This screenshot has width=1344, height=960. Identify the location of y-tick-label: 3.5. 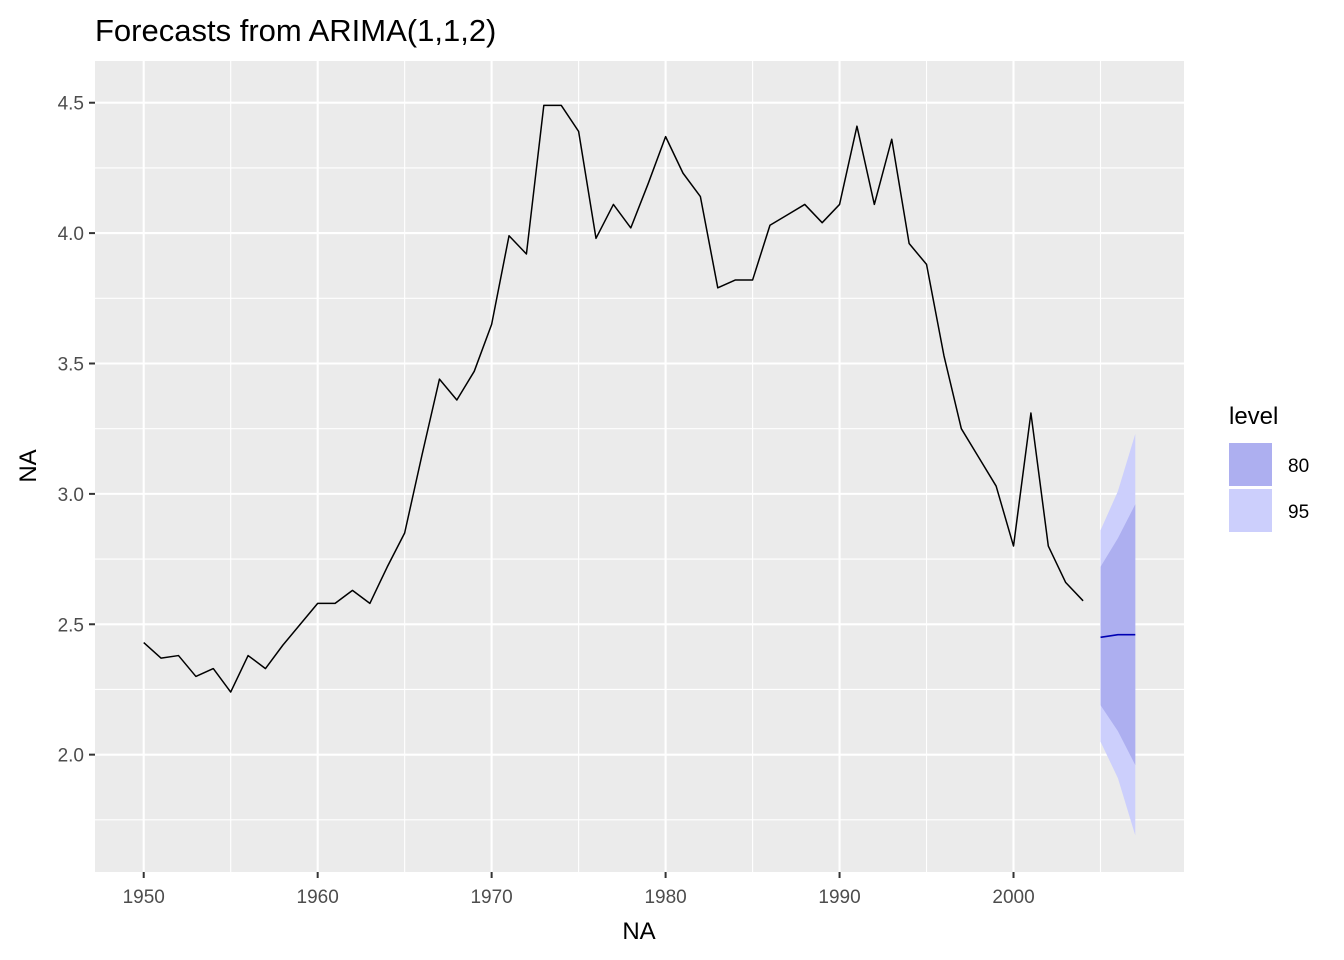
(71, 364).